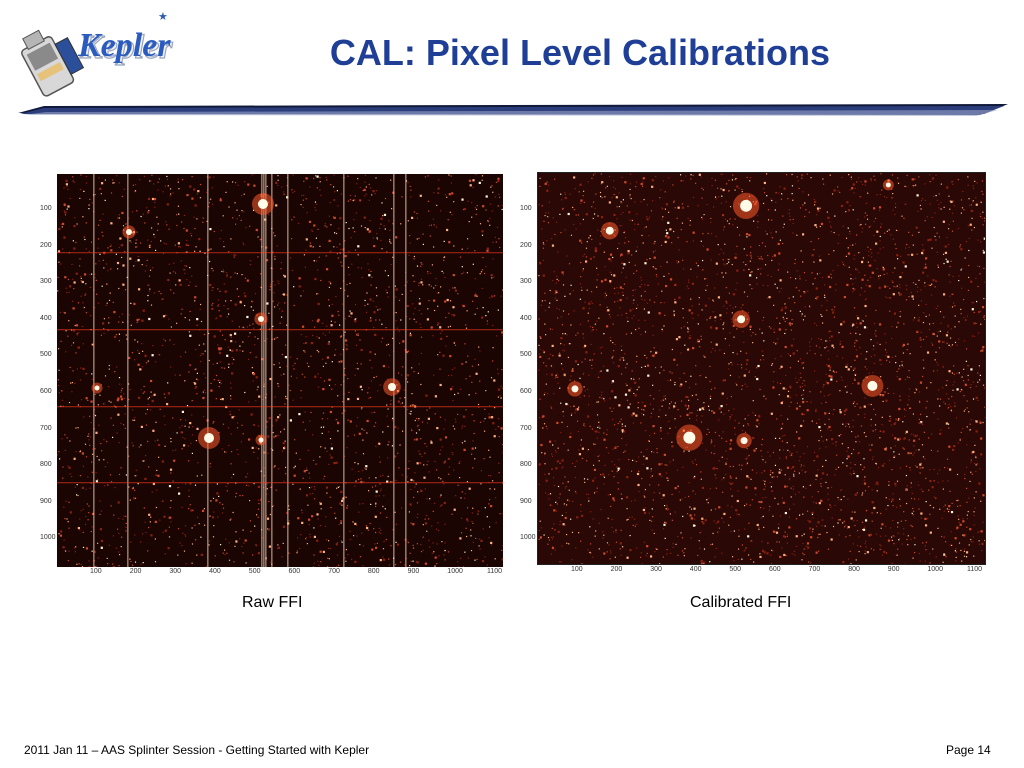 Image resolution: width=1024 pixels, height=768 pixels. I want to click on kepler-logo: ★ Kepler Kepler, so click(103, 57).